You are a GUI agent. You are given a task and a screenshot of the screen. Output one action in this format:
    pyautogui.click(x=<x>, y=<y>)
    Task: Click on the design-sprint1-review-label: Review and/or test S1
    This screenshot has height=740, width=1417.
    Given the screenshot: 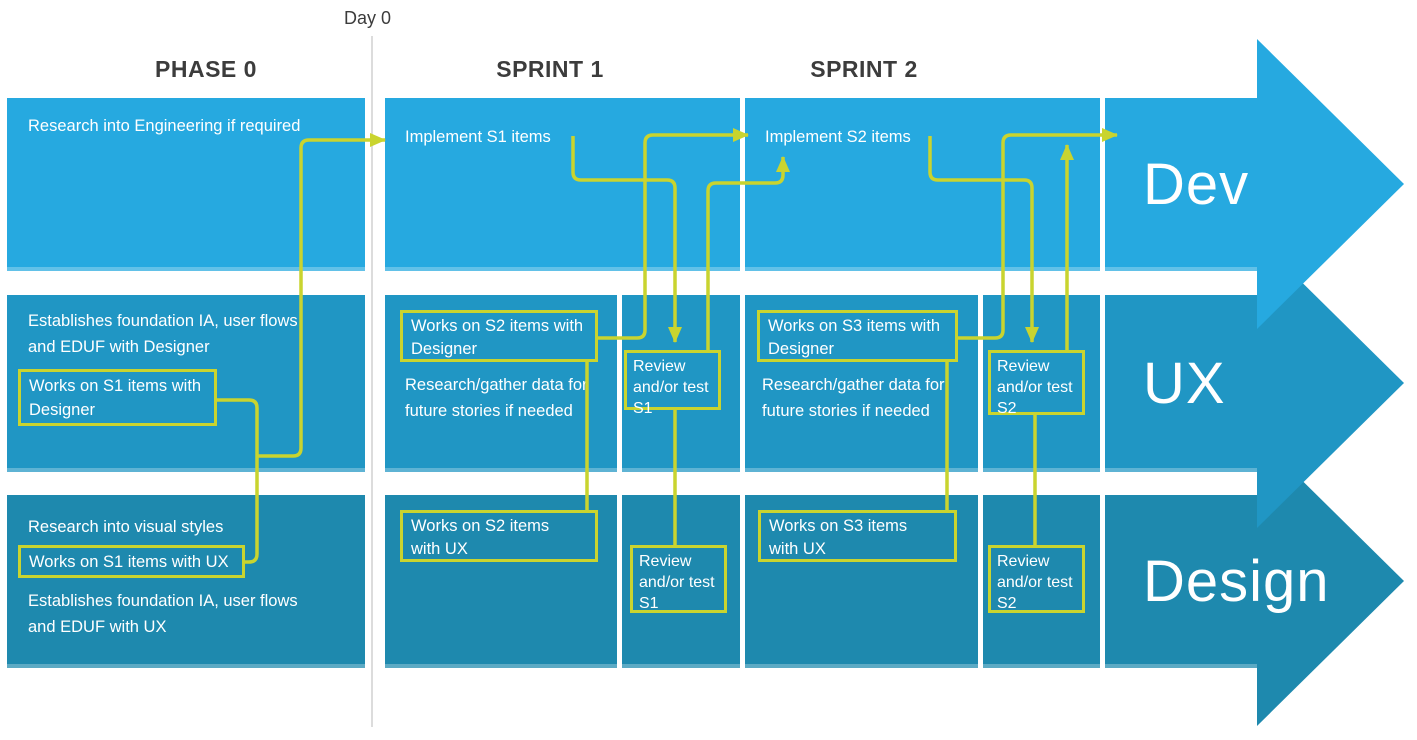 What is the action you would take?
    pyautogui.click(x=677, y=582)
    